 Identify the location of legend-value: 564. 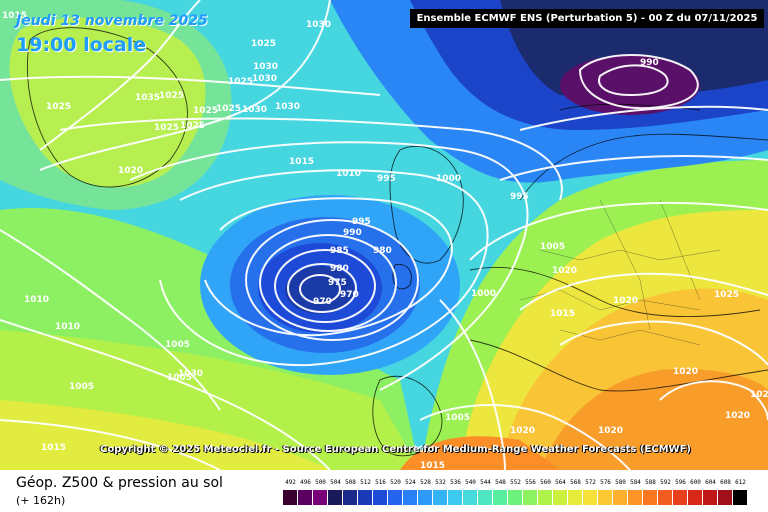
(560, 482).